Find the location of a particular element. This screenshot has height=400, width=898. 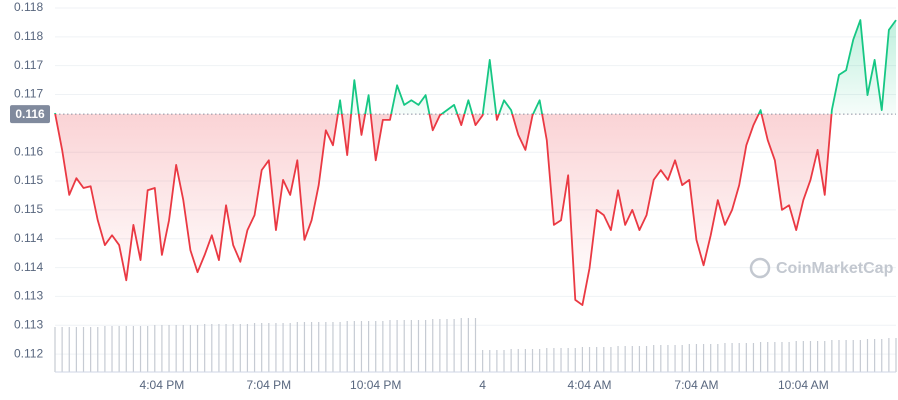

baseline-label-box is located at coordinates (30, 114).